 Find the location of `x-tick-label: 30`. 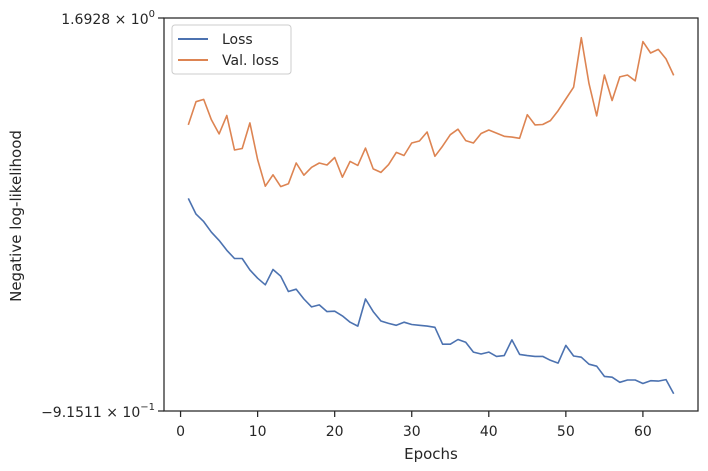

x-tick-label: 30 is located at coordinates (412, 432).